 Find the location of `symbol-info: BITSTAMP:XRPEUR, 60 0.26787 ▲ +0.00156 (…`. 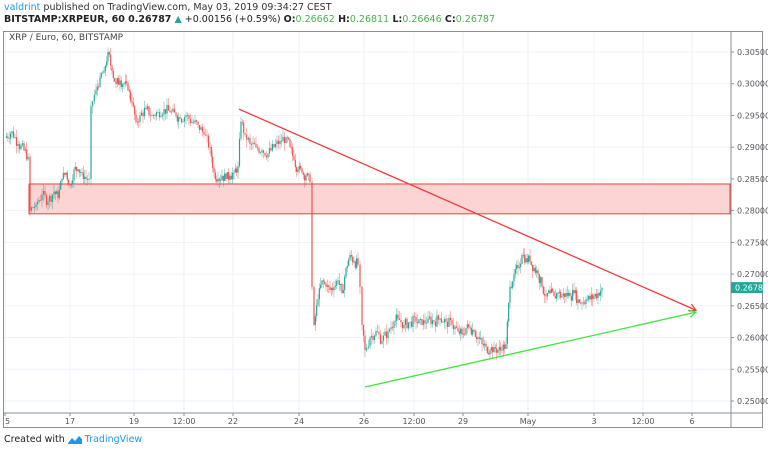

symbol-info: BITSTAMP:XRPEUR, 60 0.26787 ▲ +0.00156 (… is located at coordinates (249, 19).